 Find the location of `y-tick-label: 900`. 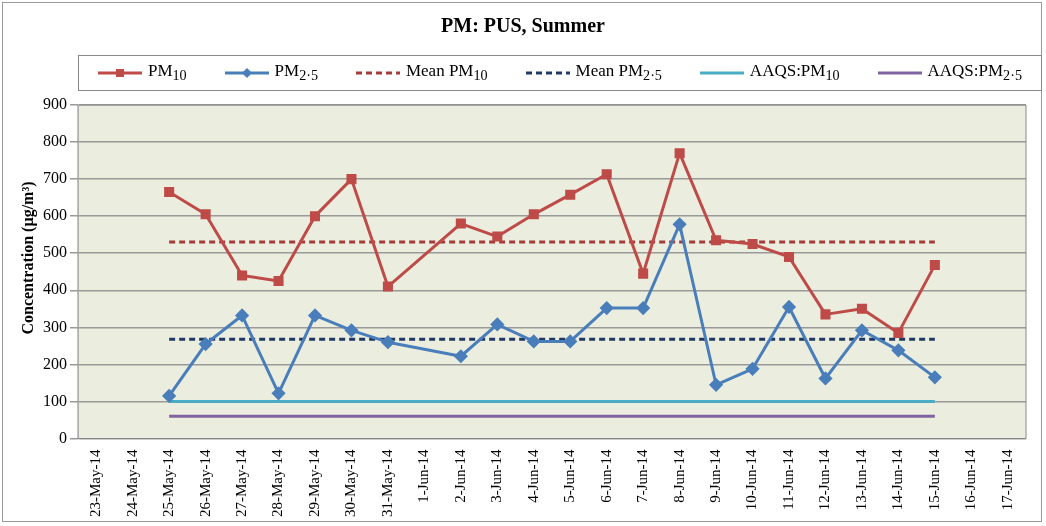

y-tick-label: 900 is located at coordinates (55, 104).